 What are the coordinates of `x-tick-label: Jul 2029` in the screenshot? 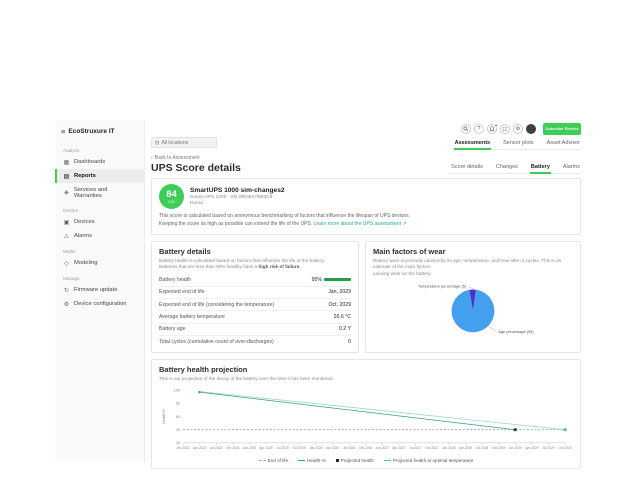 It's located at (548, 448).